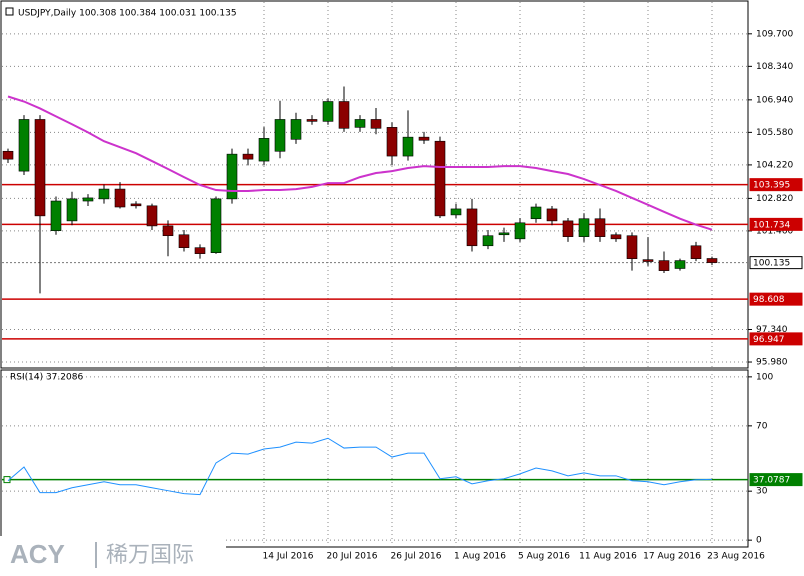 The height and width of the screenshot is (576, 804). Describe the element at coordinates (672, 557) in the screenshot. I see `x-tick-label: 17 Aug 2016` at that location.